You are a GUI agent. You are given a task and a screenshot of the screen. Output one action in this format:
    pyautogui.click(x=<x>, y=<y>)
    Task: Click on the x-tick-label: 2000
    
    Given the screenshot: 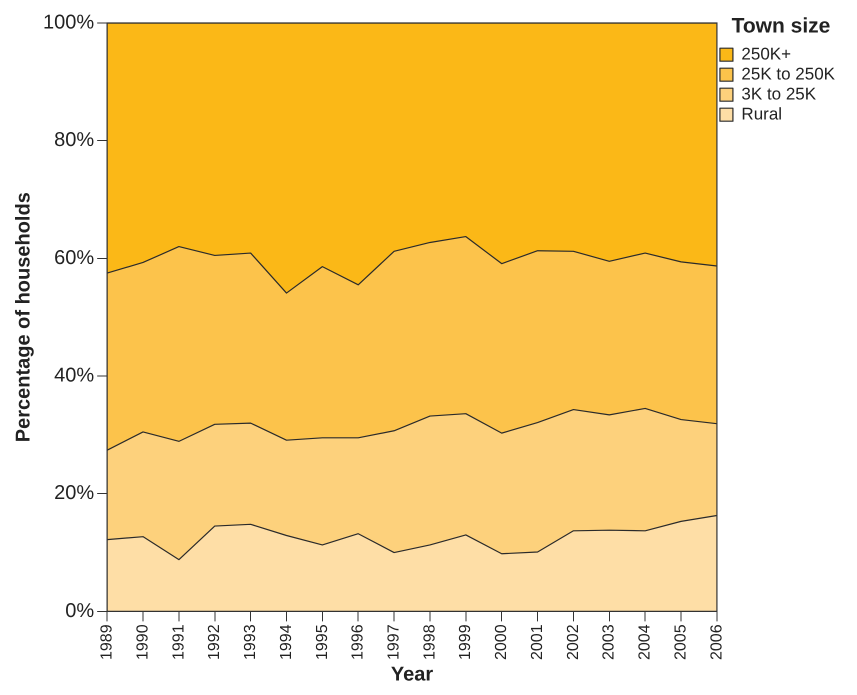 What is the action you would take?
    pyautogui.click(x=501, y=642)
    